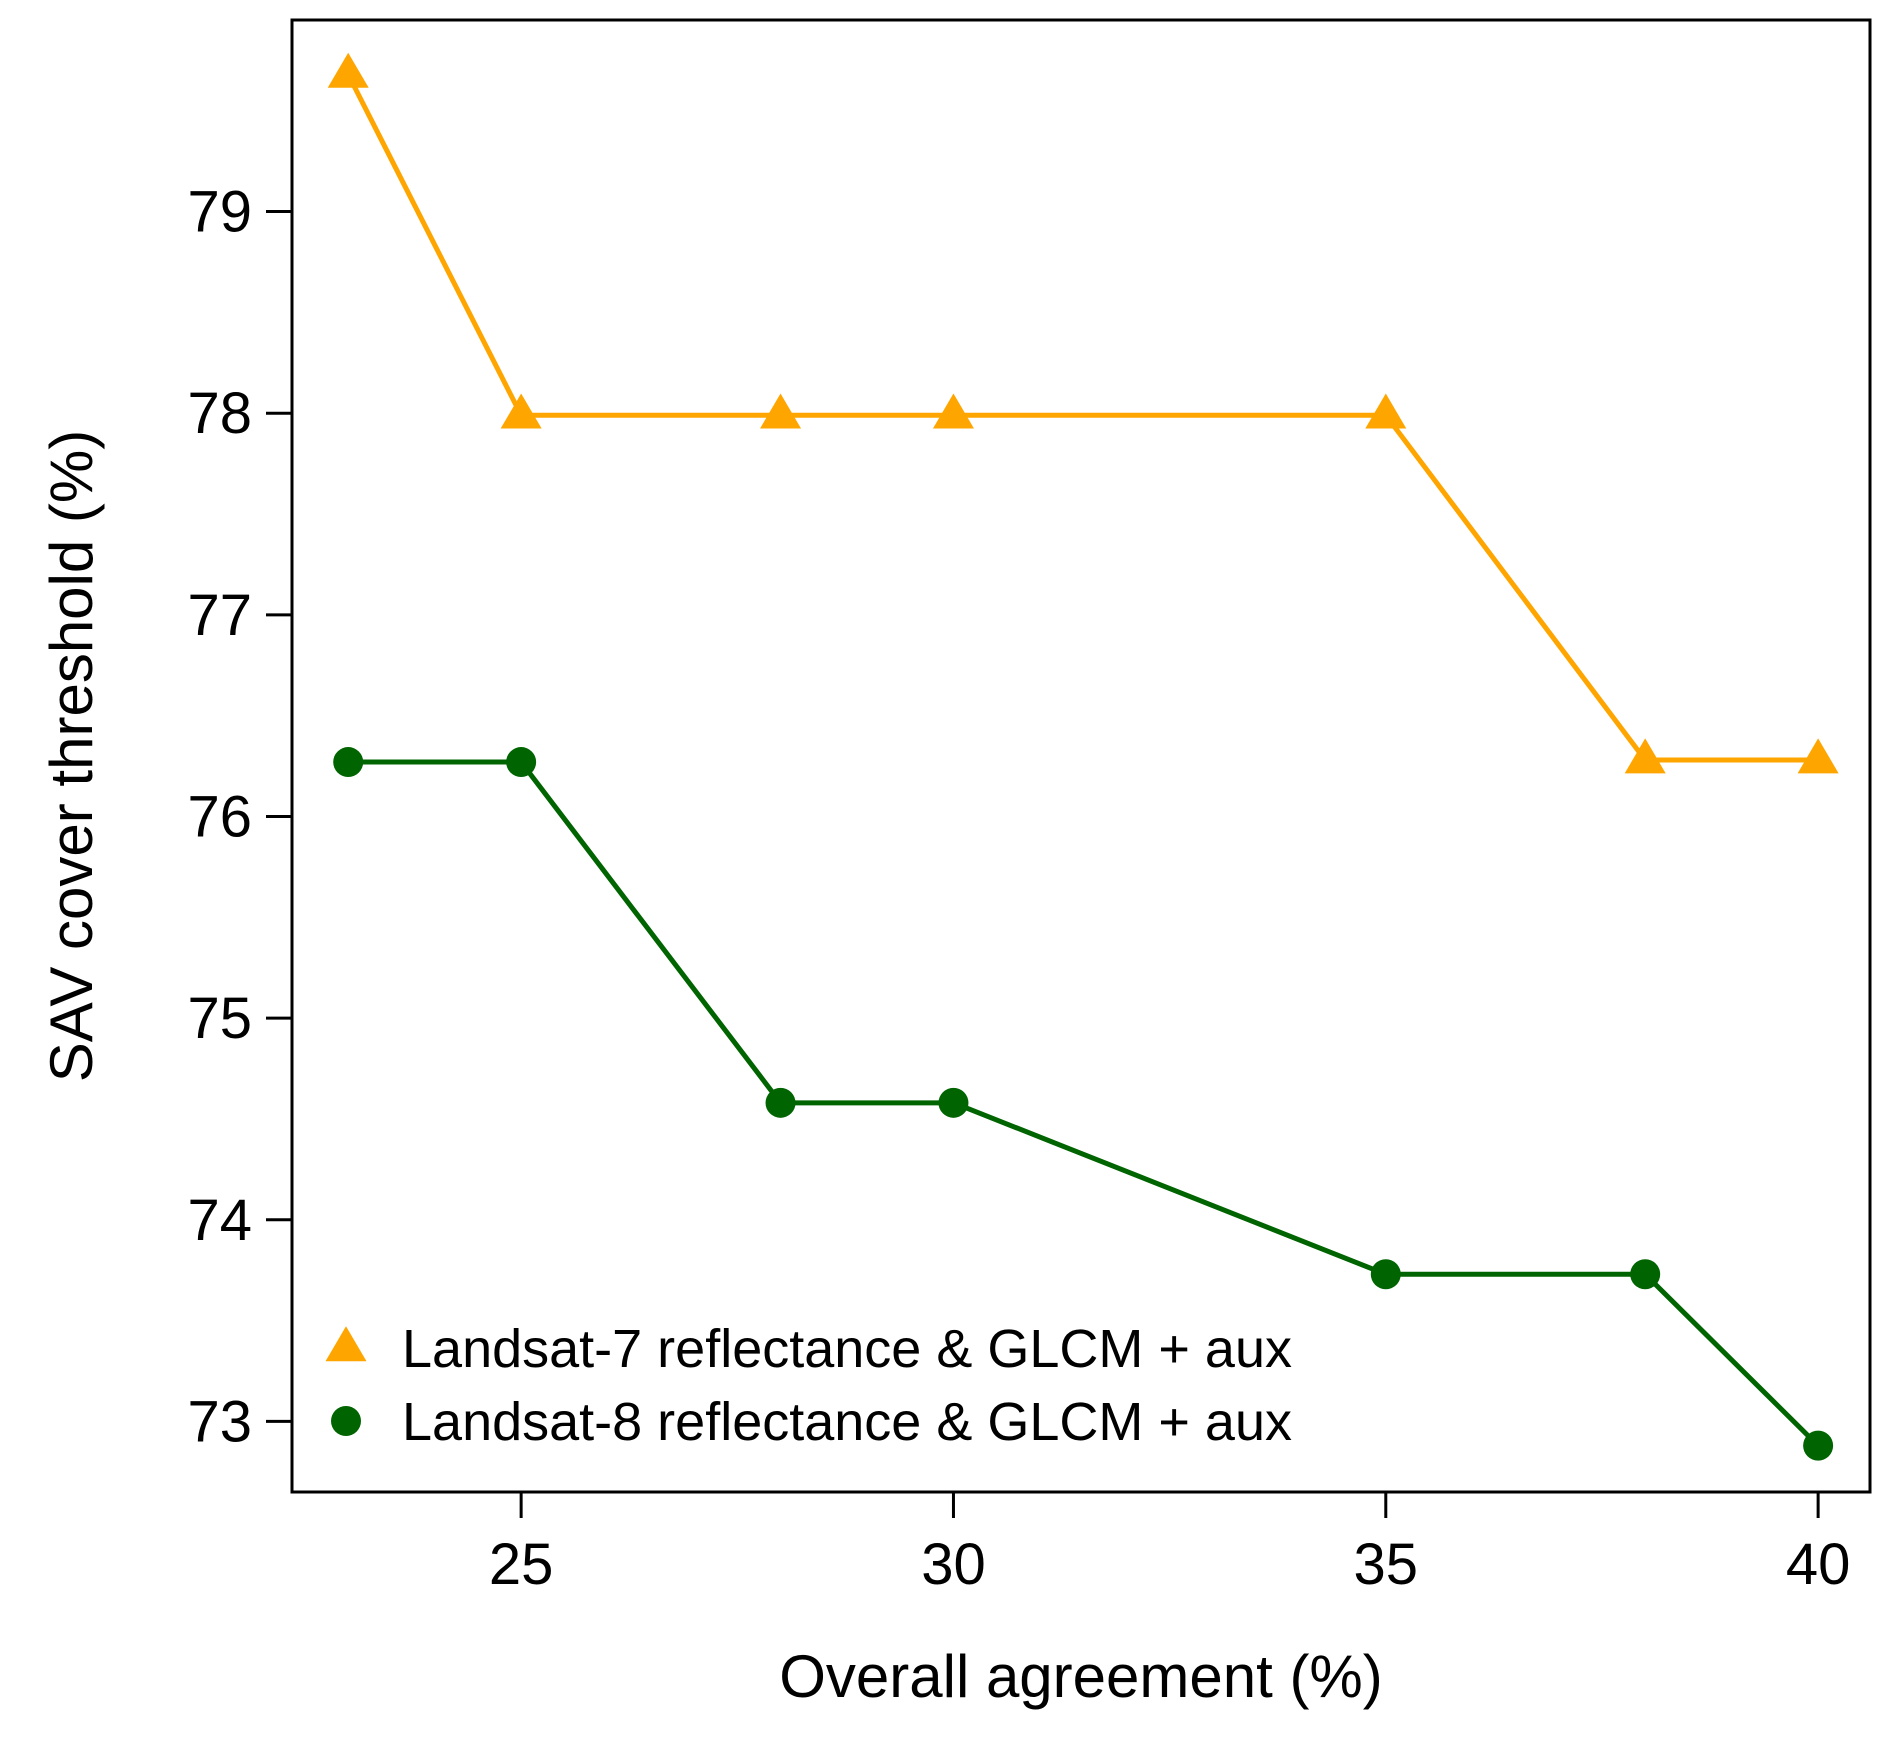  Describe the element at coordinates (346, 1421) in the screenshot. I see `legend-circle-icon` at that location.